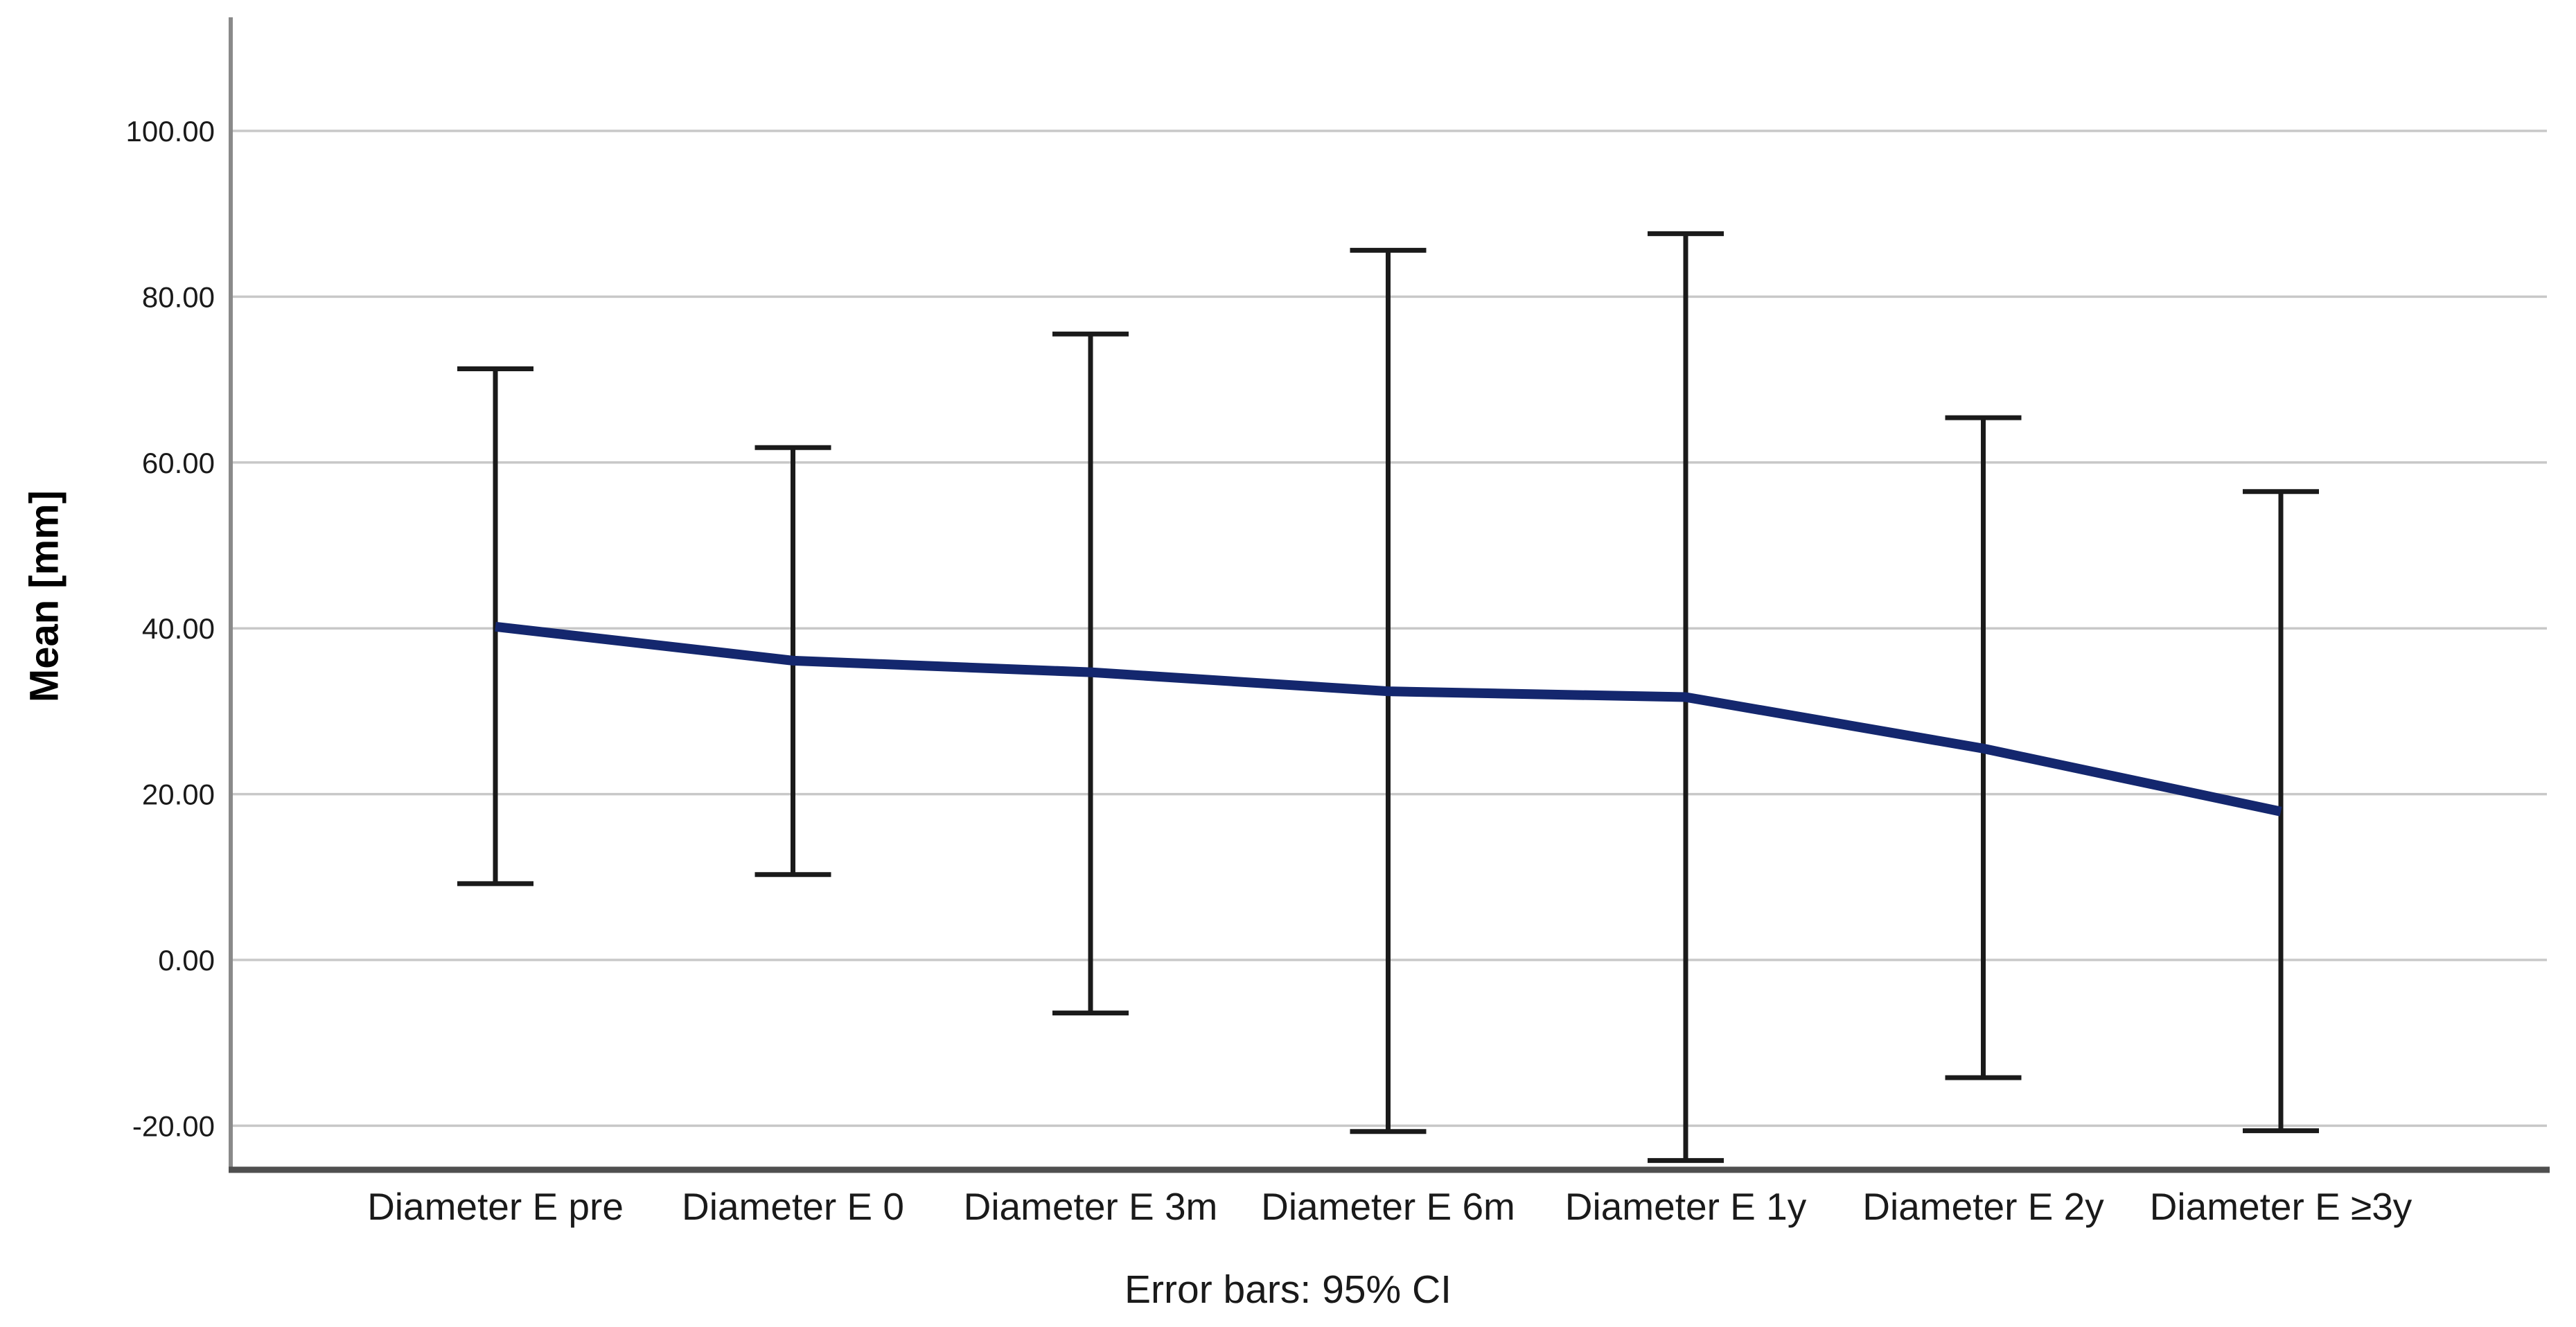 This screenshot has height=1327, width=2576. I want to click on x-category-label: Diameter E 6m, so click(1388, 1206).